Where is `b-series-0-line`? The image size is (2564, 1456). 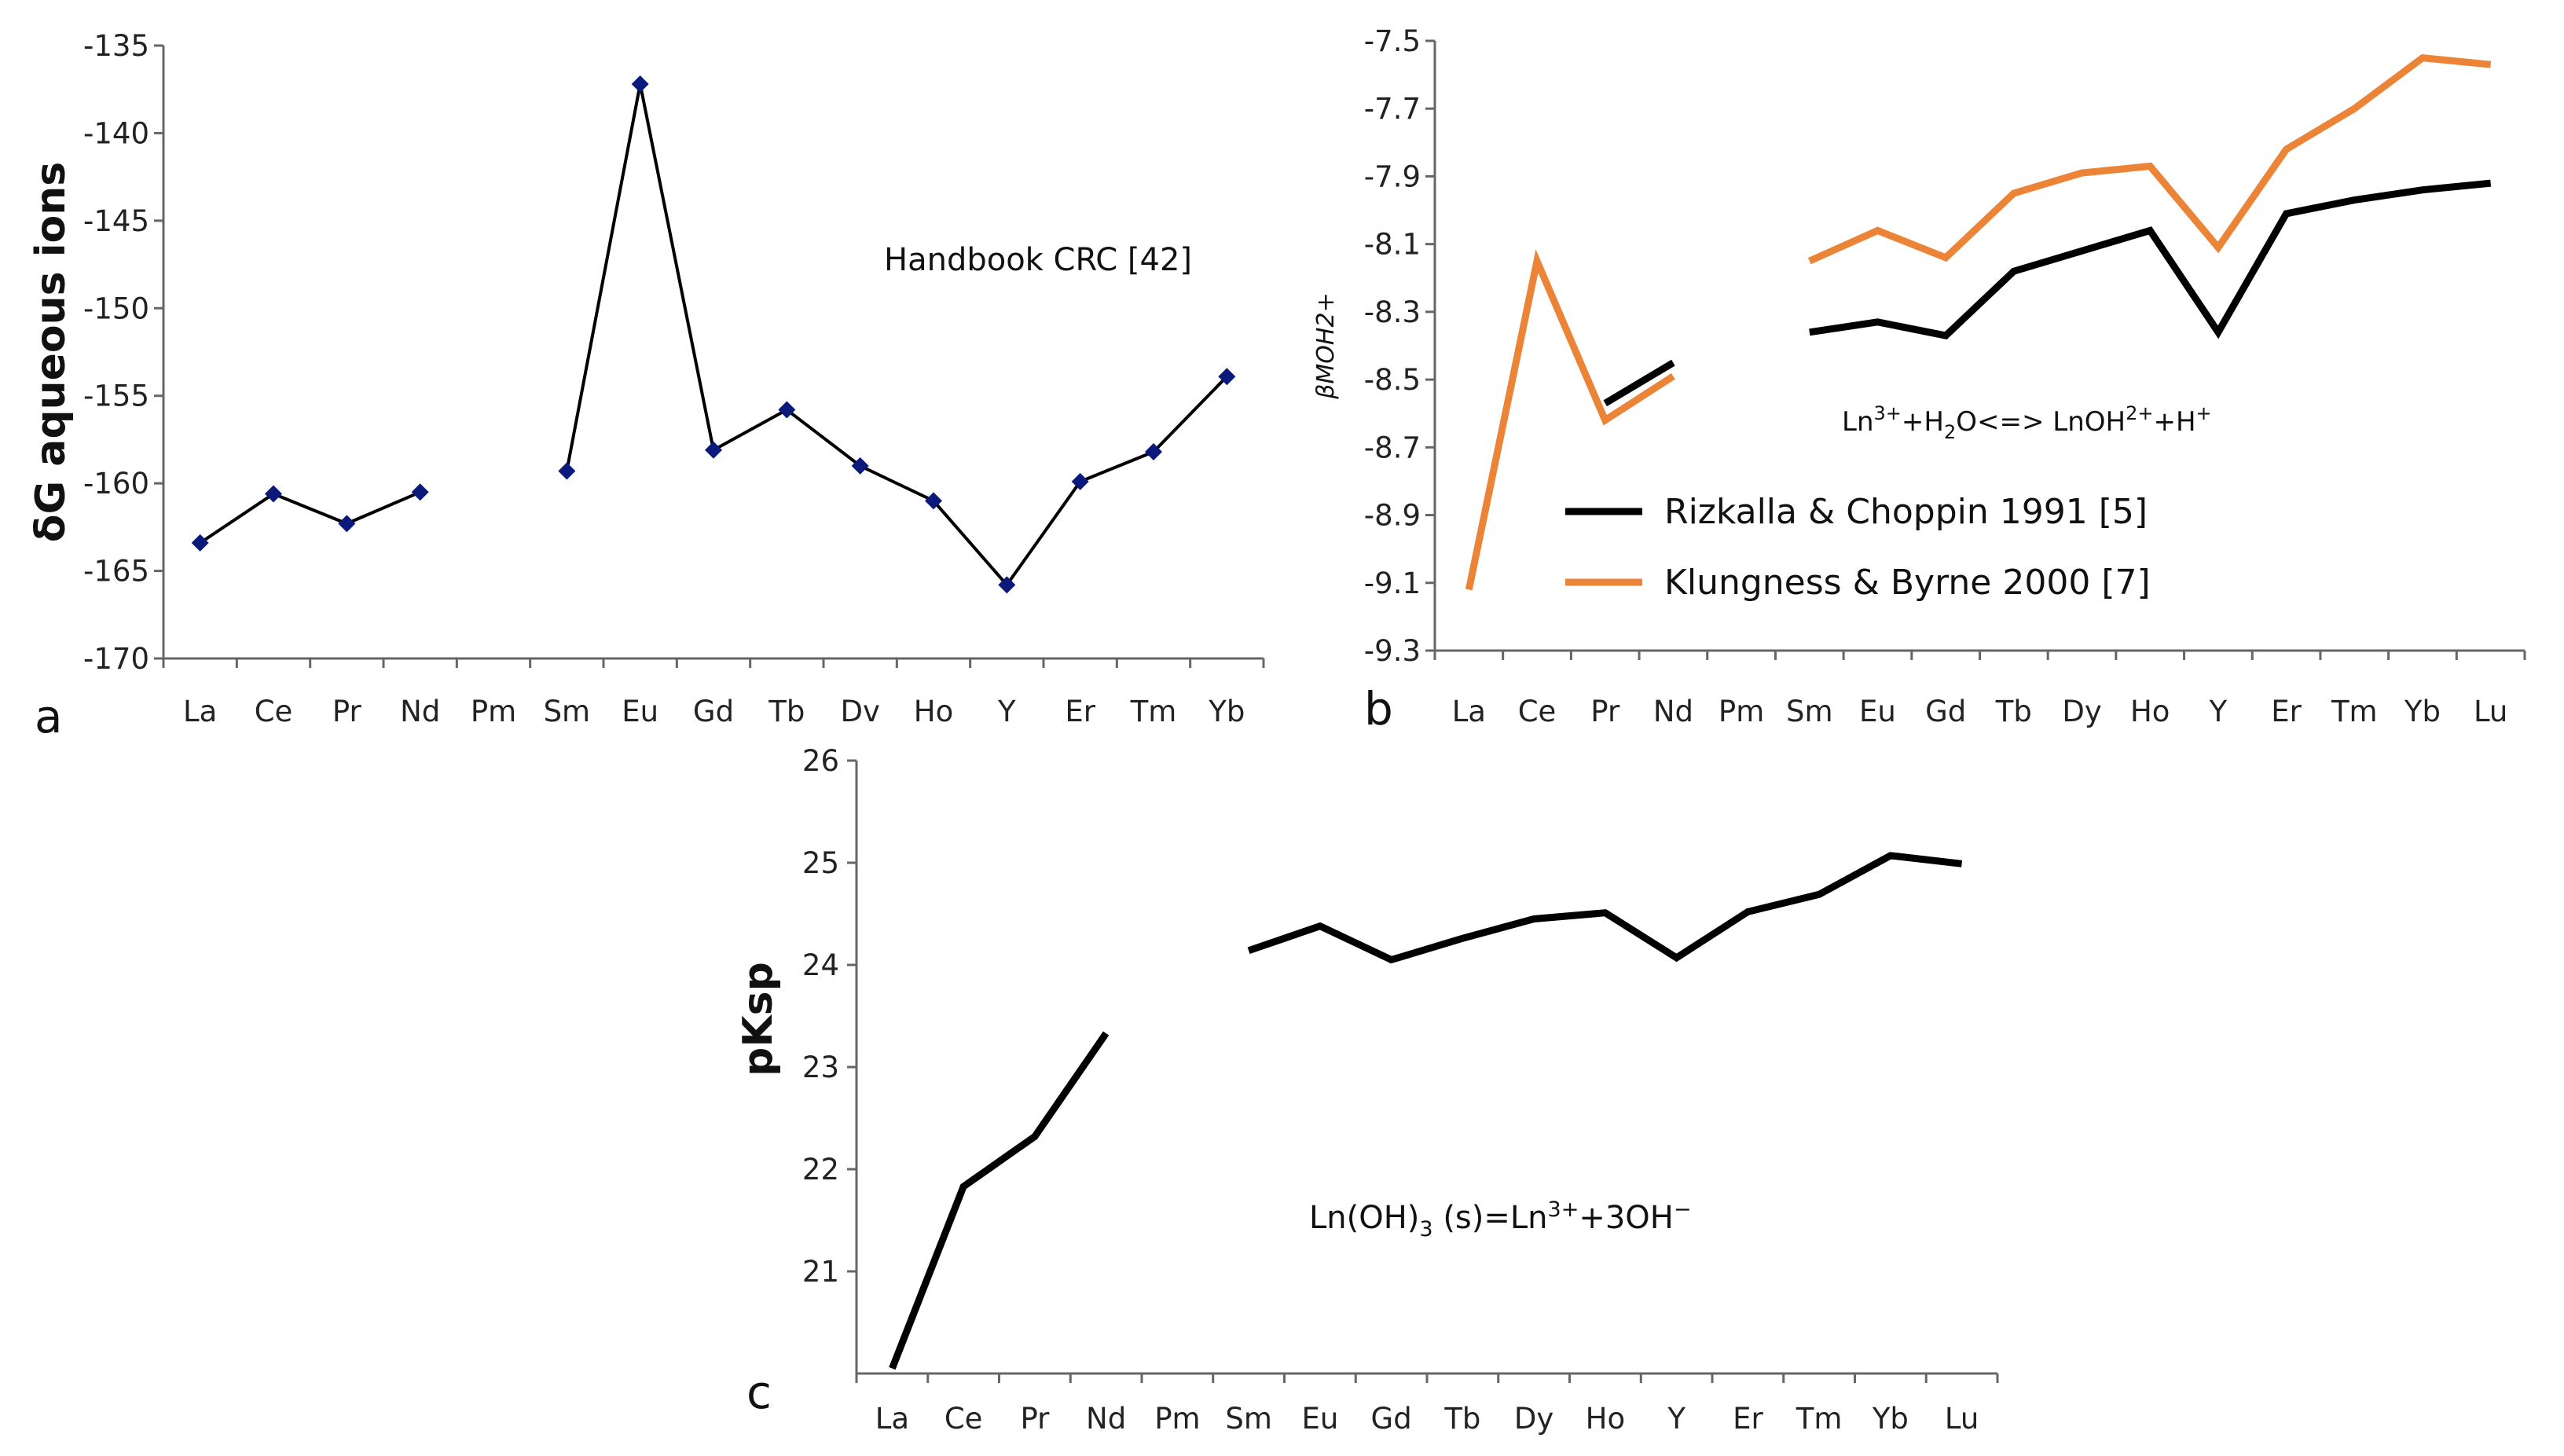 b-series-0-line is located at coordinates (2150, 259).